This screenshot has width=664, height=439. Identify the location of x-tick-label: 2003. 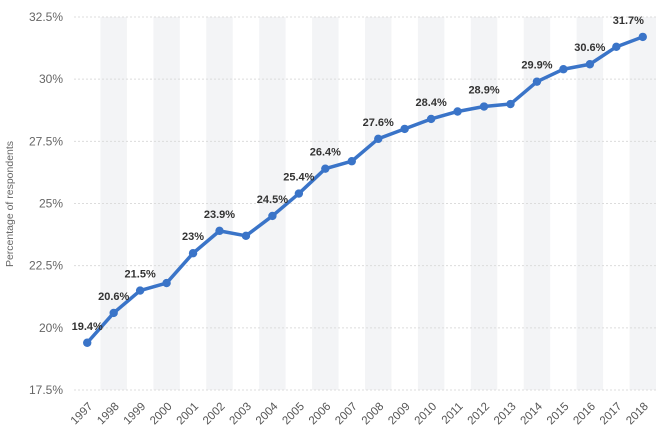
(240, 414).